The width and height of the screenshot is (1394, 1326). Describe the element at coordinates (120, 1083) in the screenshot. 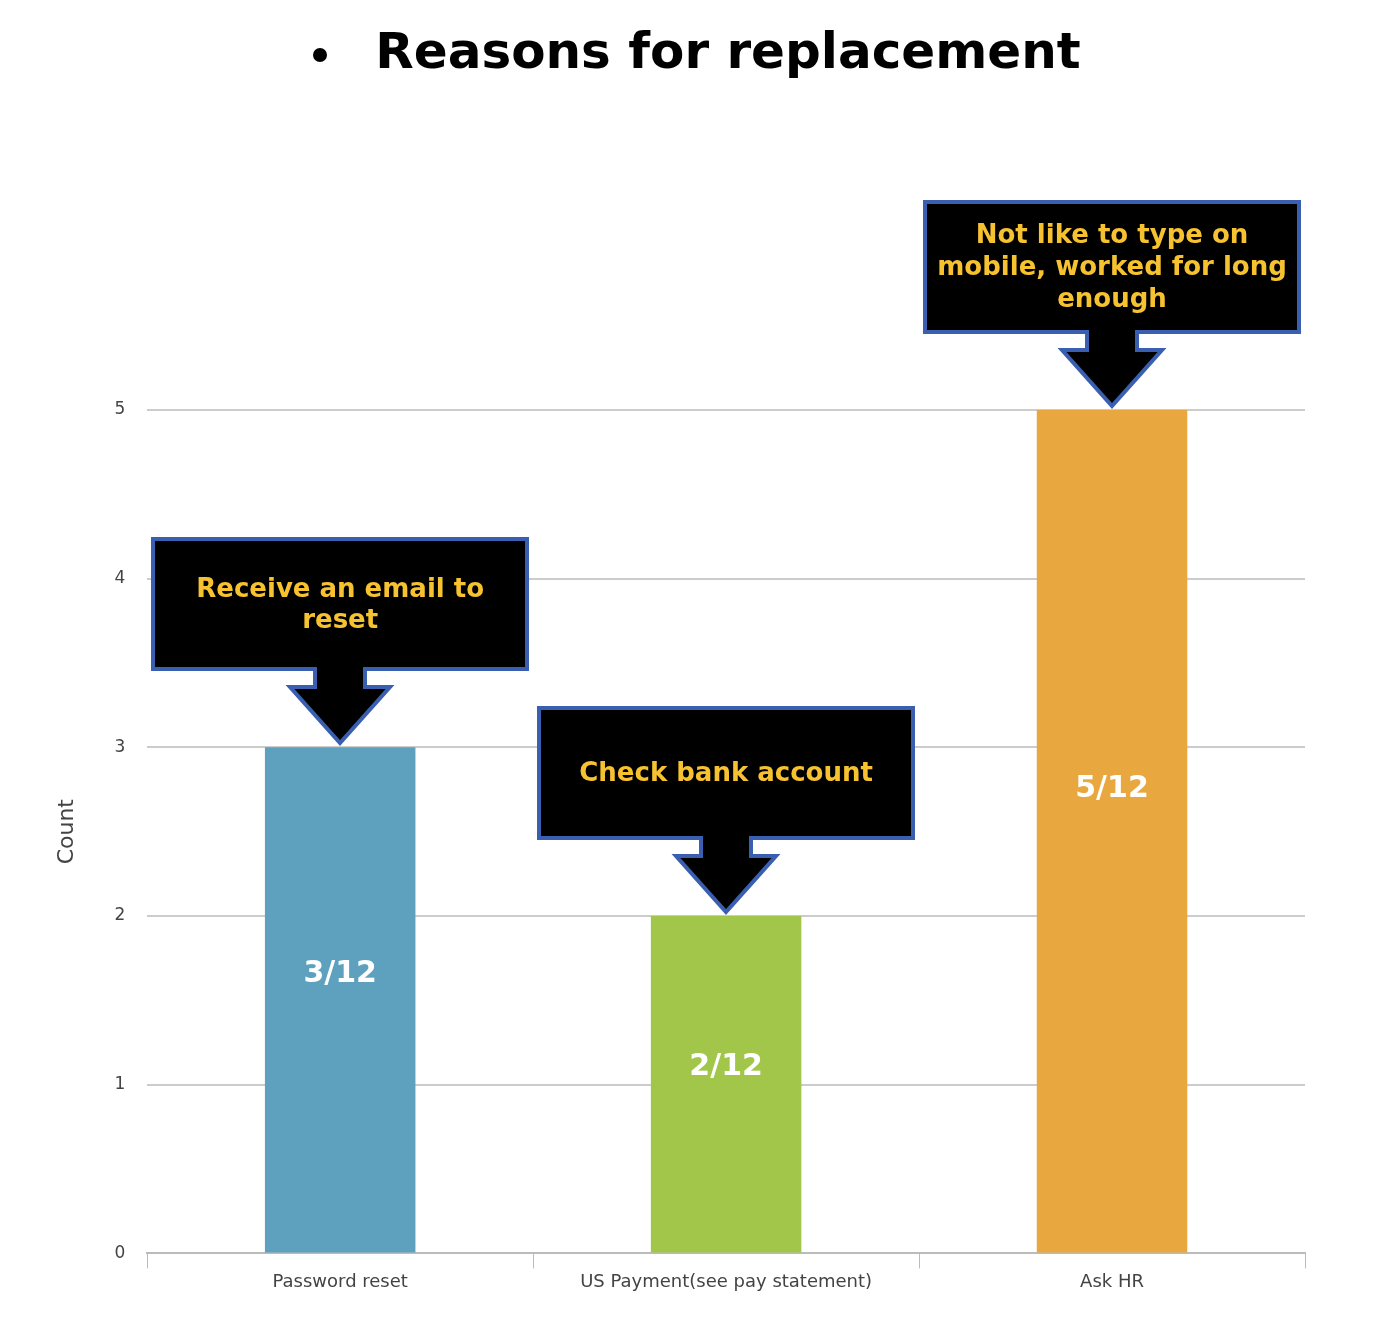

I see `y-tick-label: 1` at that location.